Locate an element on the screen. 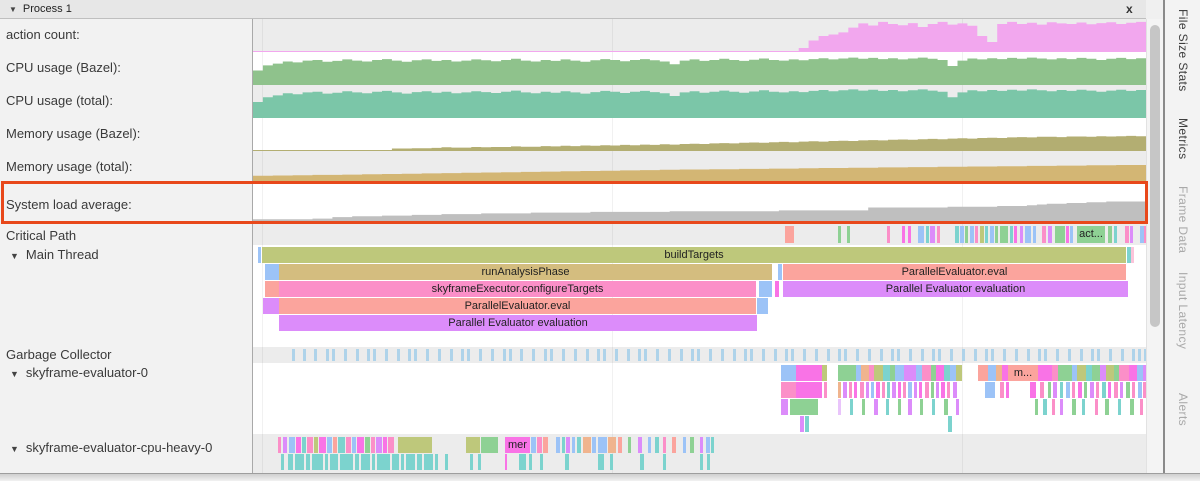 The image size is (1200, 481). counter-chart-cpu-usage-bazel- is located at coordinates (699, 68).